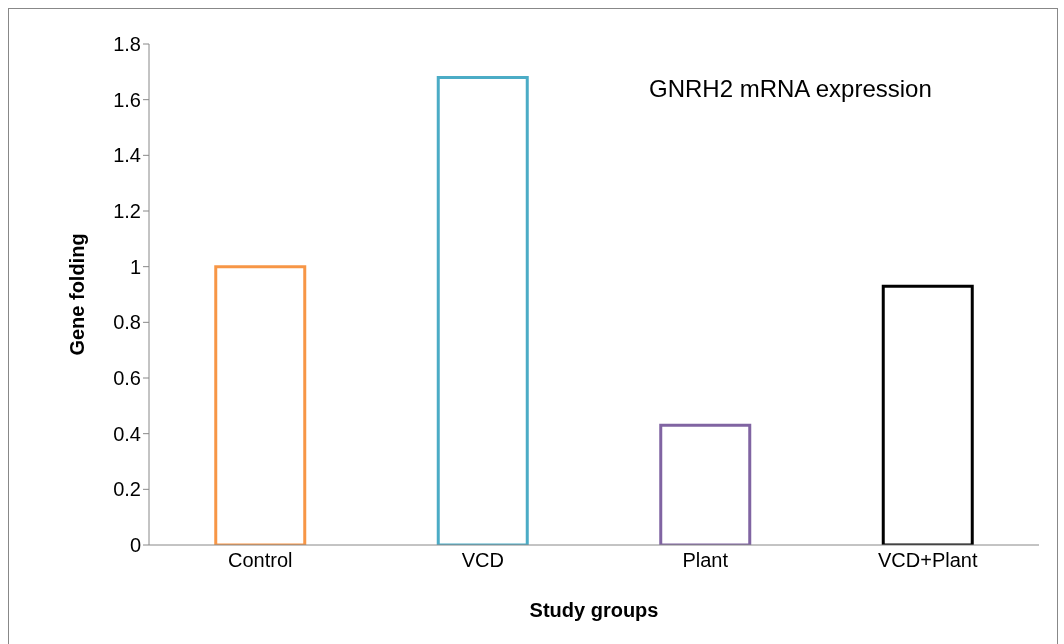 The width and height of the screenshot is (1064, 644). What do you see at coordinates (790, 89) in the screenshot?
I see `text: GNRH2 mRNA expression` at bounding box center [790, 89].